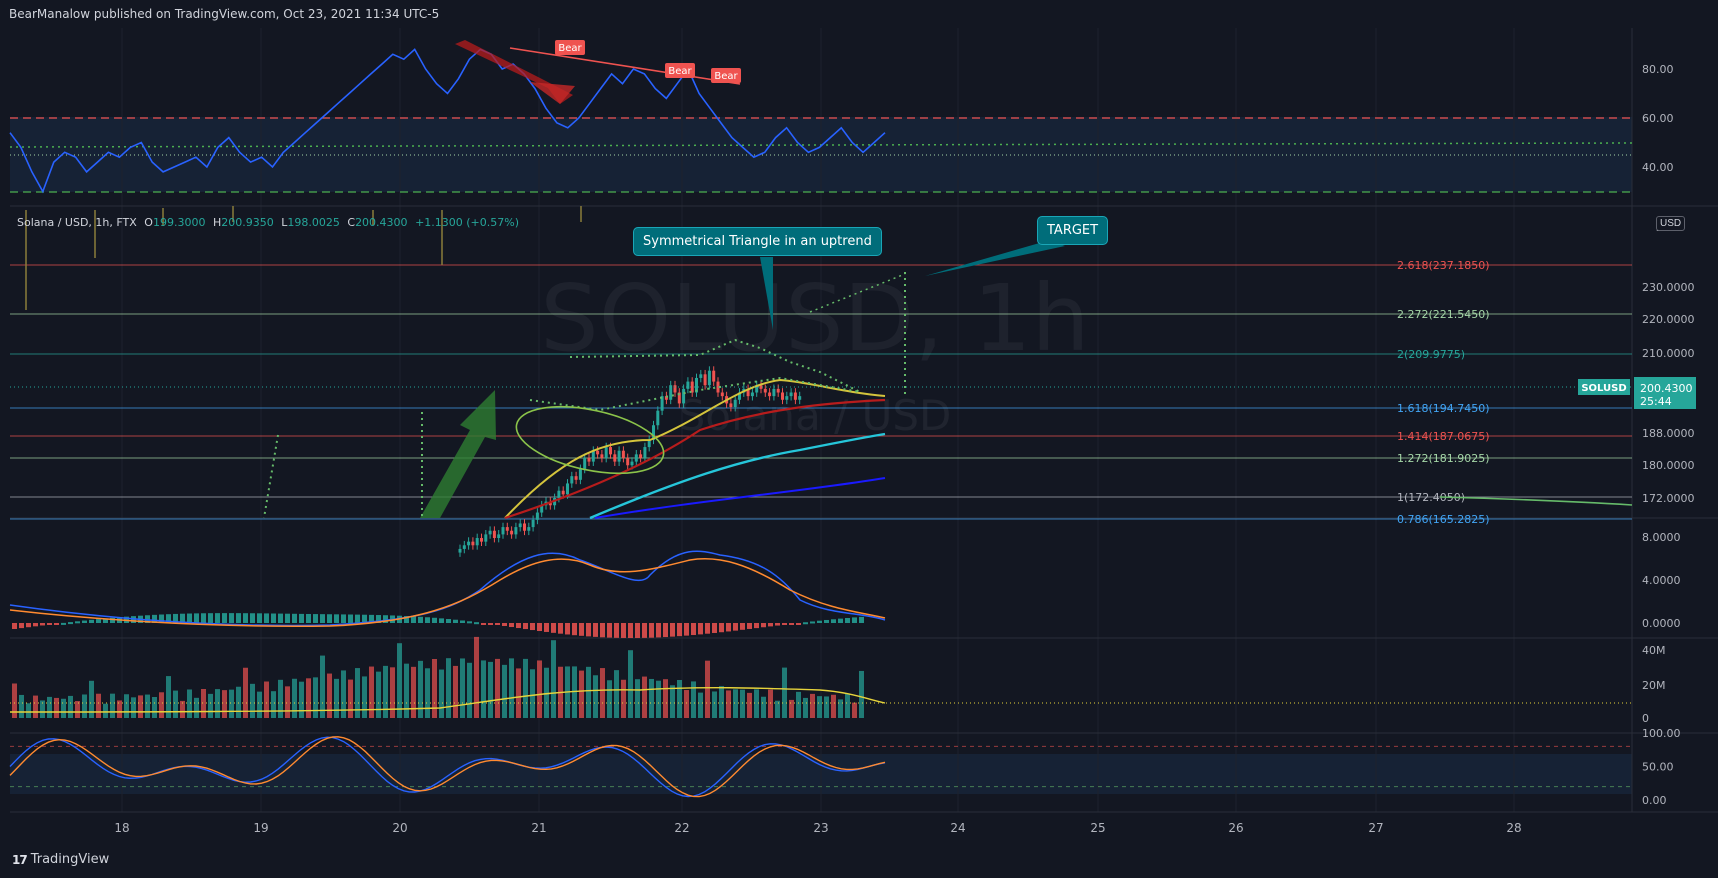 This screenshot has width=1718, height=878. What do you see at coordinates (1443, 265) in the screenshot?
I see `fib-label-0: 2.618(237.1850)` at bounding box center [1443, 265].